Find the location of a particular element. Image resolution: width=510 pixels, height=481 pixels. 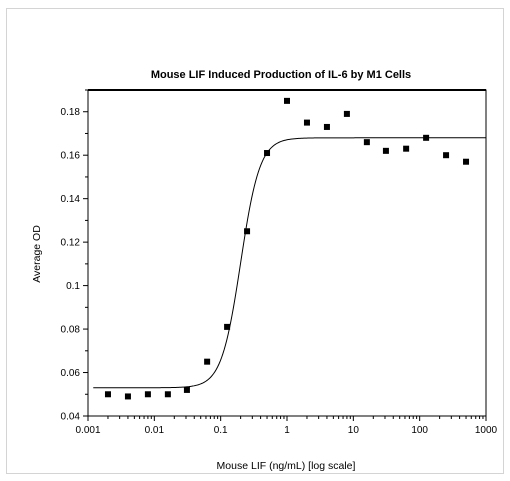

x-tick-label: 100 is located at coordinates (419, 430).